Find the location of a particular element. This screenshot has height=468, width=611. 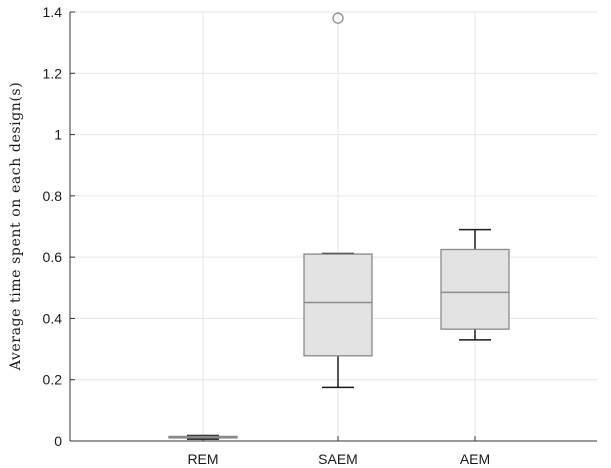

y-tick-label: 0.4 is located at coordinates (53, 318).